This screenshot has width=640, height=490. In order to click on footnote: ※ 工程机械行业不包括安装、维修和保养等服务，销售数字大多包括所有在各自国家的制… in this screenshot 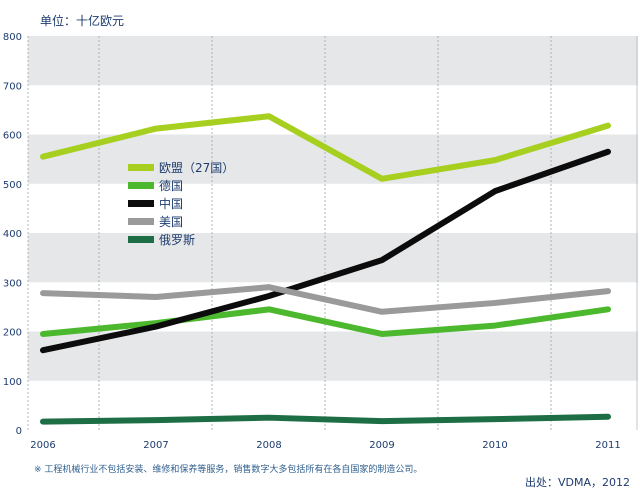, I will do `click(228, 470)`.